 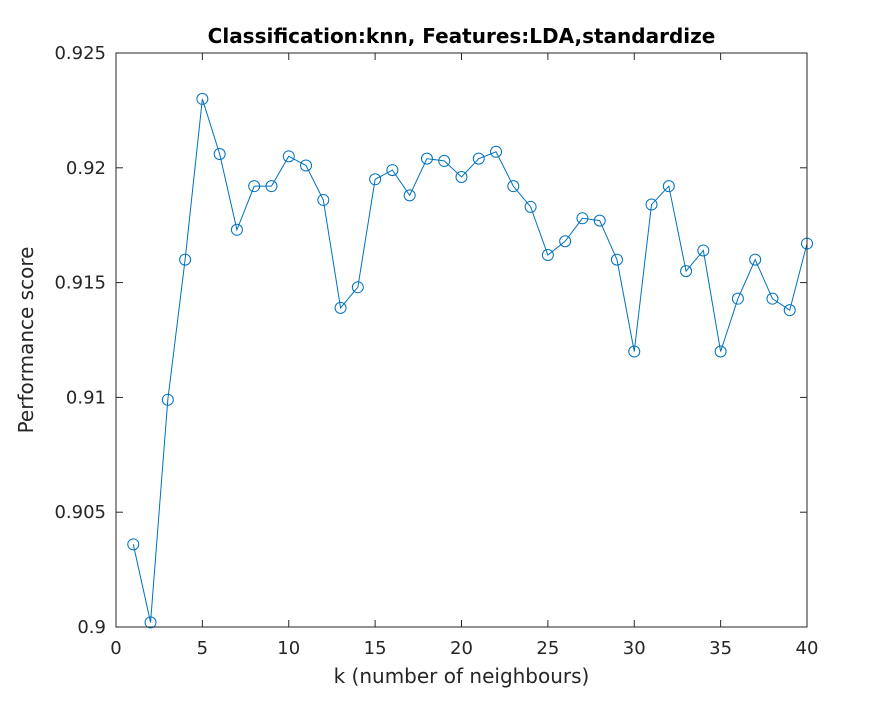 I want to click on x-tick-label: 35, so click(x=720, y=648).